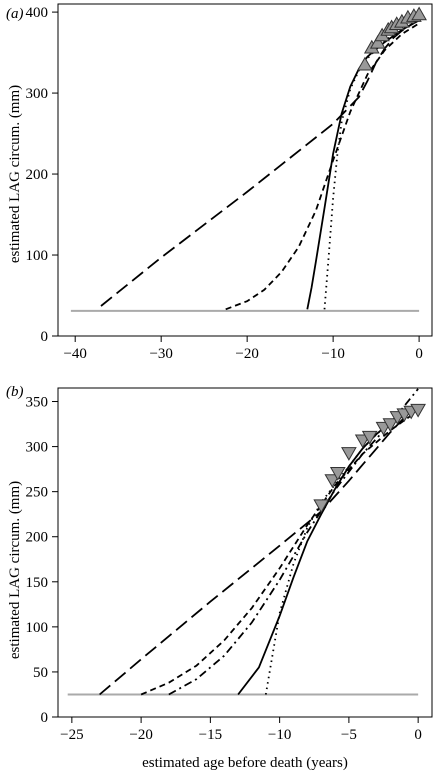 Image resolution: width=436 pixels, height=776 pixels. I want to click on panel-b-x-axis-label: estimated age before death (years), so click(245, 763).